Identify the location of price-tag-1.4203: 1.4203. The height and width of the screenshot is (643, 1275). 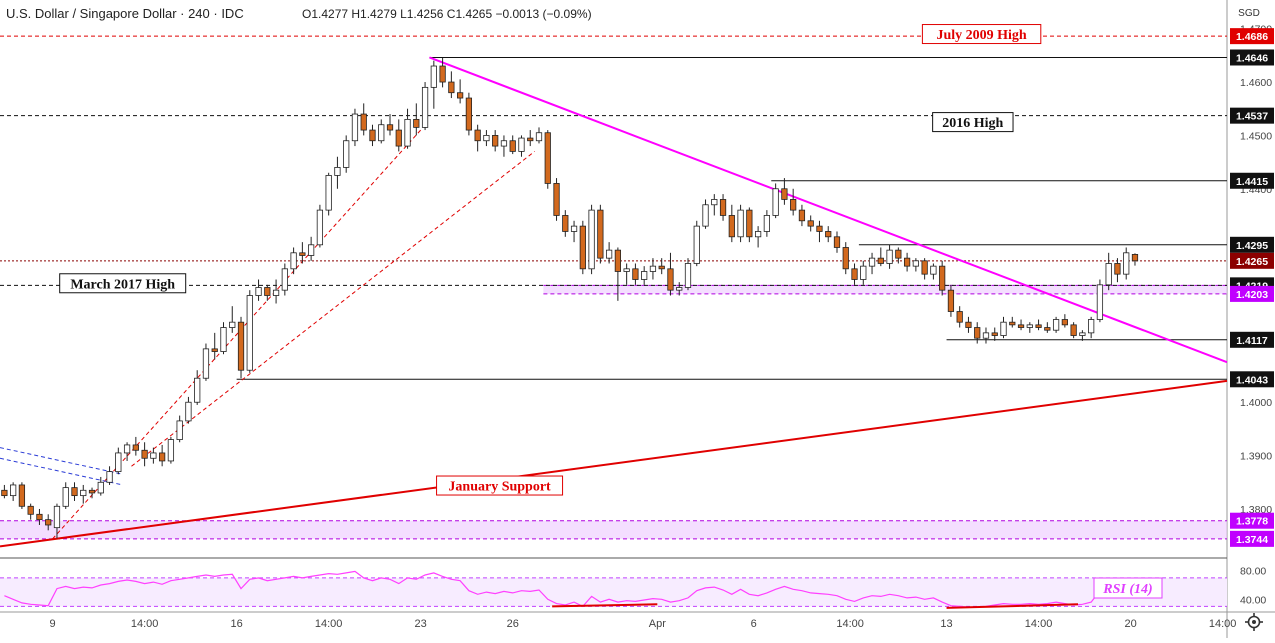
(1252, 293).